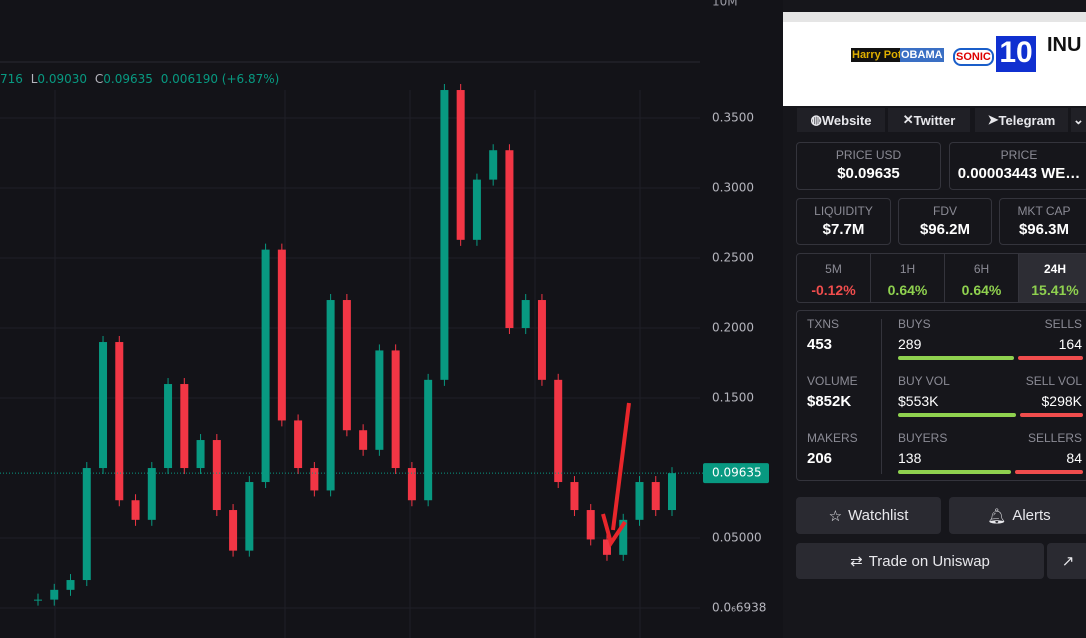 The width and height of the screenshot is (1086, 638). I want to click on label: 5M, so click(833, 269).